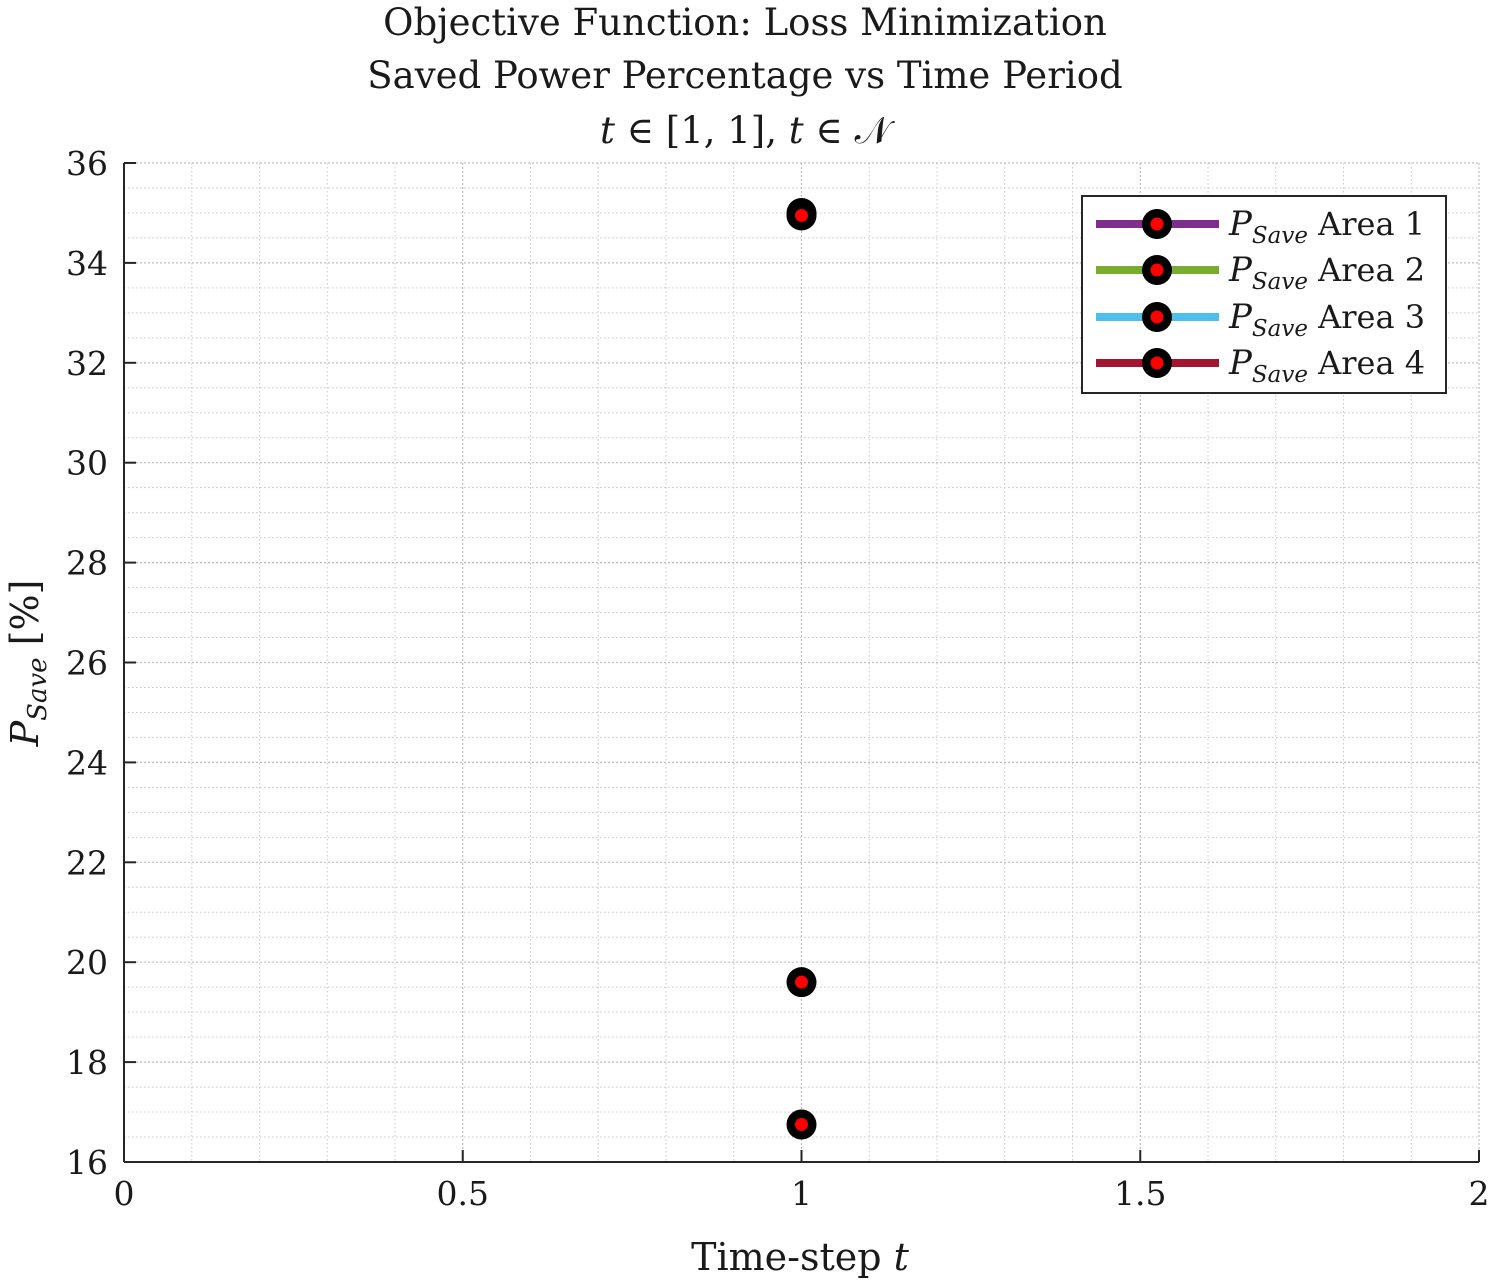 Image resolution: width=1490 pixels, height=1283 pixels. I want to click on title-var-t2: t, so click(796, 130).